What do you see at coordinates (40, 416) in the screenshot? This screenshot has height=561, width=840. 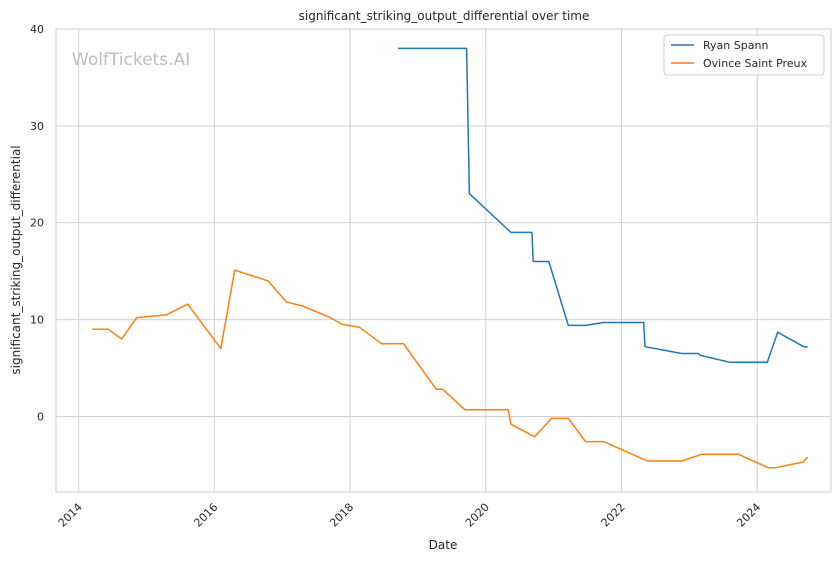 I see `y-tick-label: 0` at bounding box center [40, 416].